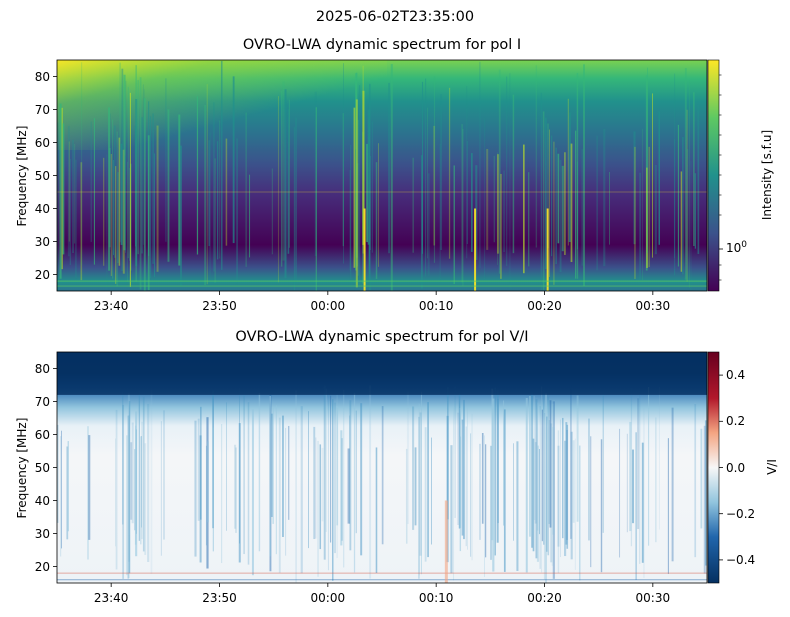  I want to click on top-plot-title: OVRO-LWA dynamic spectrum for pol I, so click(382, 45).